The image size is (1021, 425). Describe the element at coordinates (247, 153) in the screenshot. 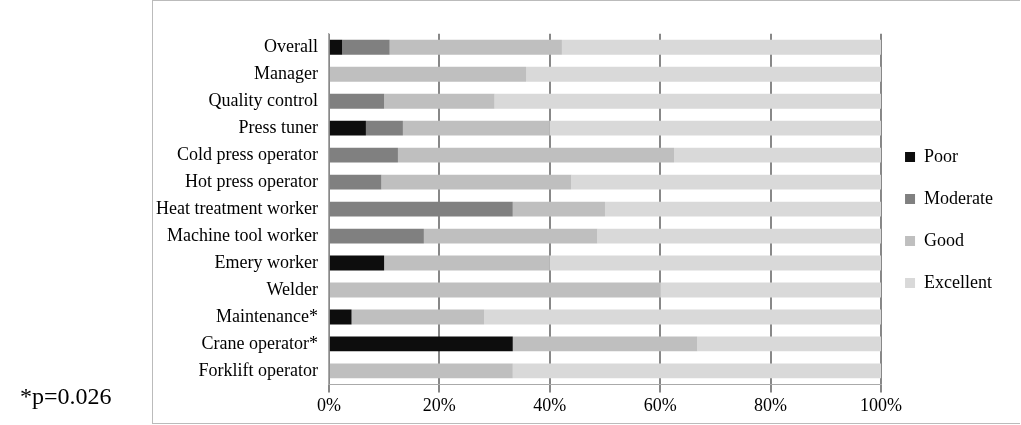

I see `y-tick-label: Cold press operator` at that location.